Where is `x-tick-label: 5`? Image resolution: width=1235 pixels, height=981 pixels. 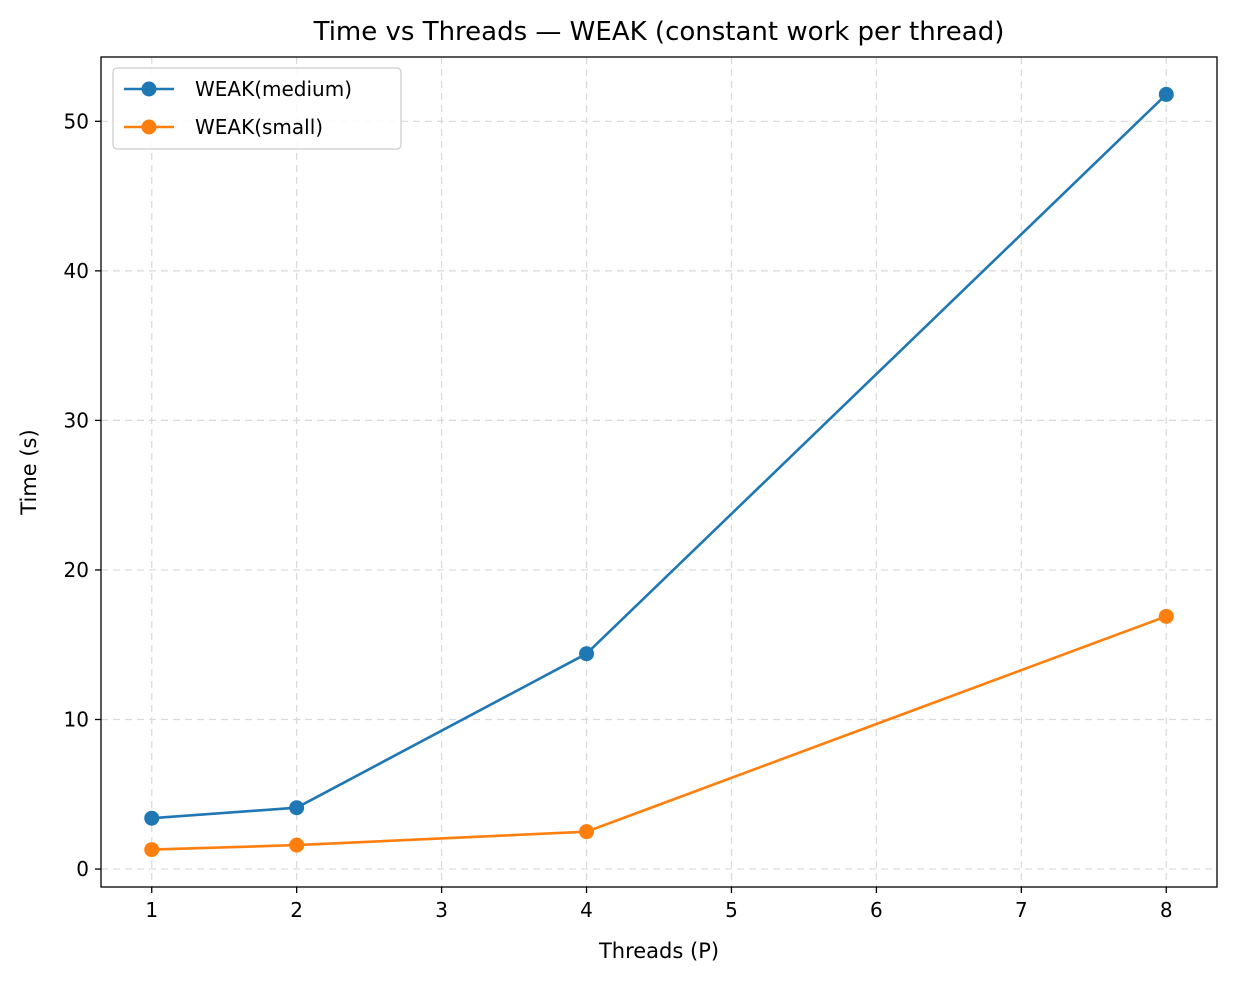
x-tick-label: 5 is located at coordinates (731, 910).